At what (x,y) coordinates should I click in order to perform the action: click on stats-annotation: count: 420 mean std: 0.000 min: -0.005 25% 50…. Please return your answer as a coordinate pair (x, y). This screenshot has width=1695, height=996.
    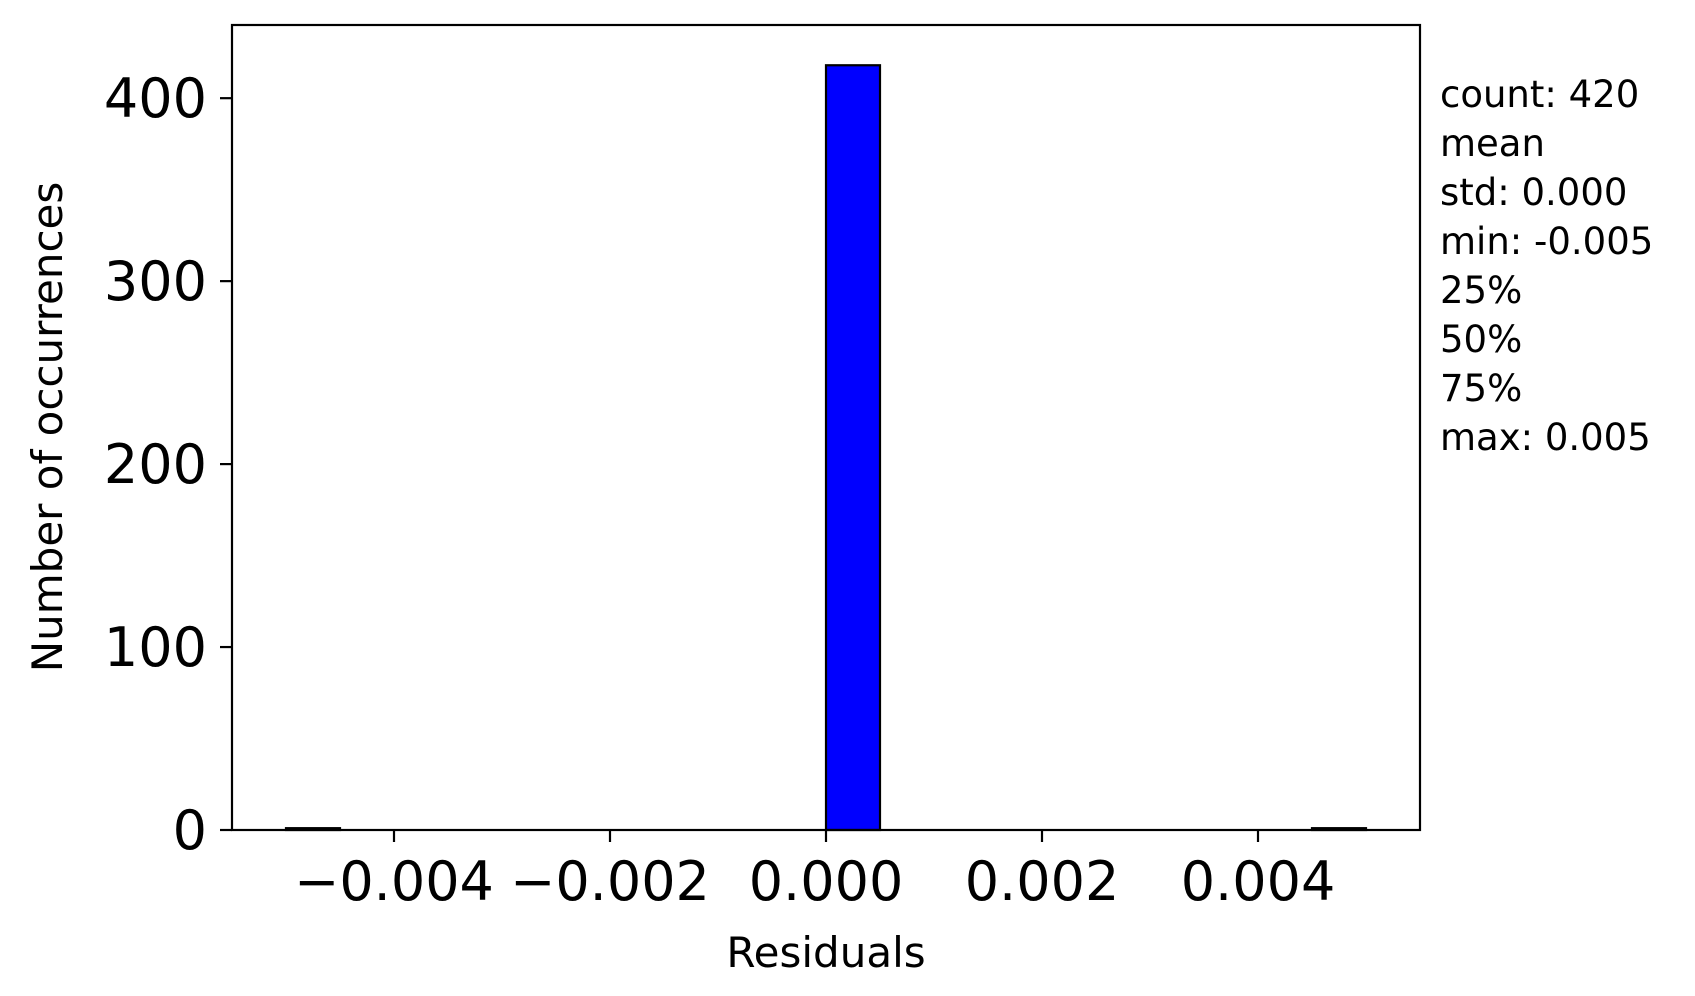
    Looking at the image, I should click on (1546, 266).